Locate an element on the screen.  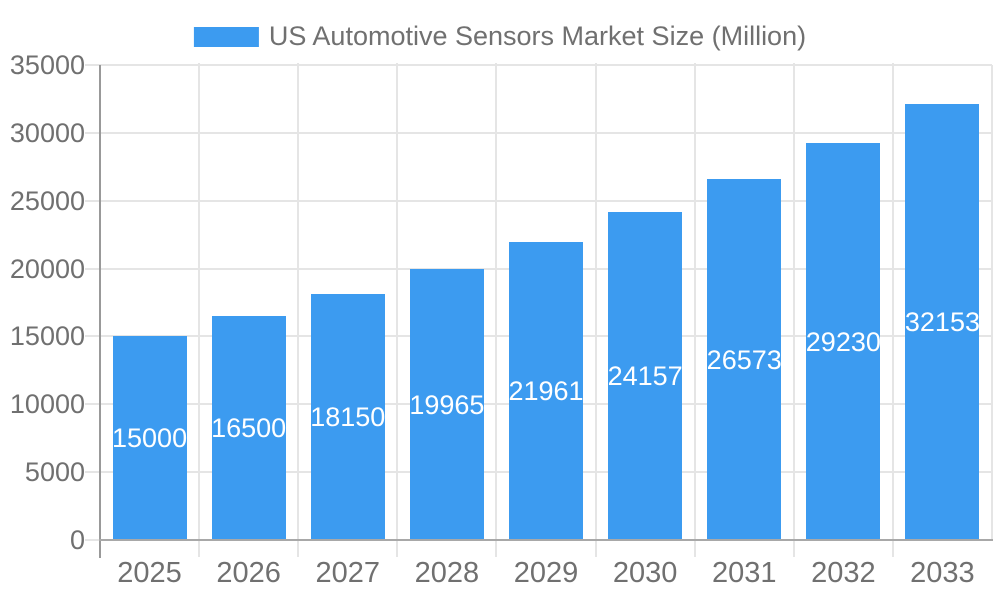
bar-value-label: 16500 is located at coordinates (249, 428).